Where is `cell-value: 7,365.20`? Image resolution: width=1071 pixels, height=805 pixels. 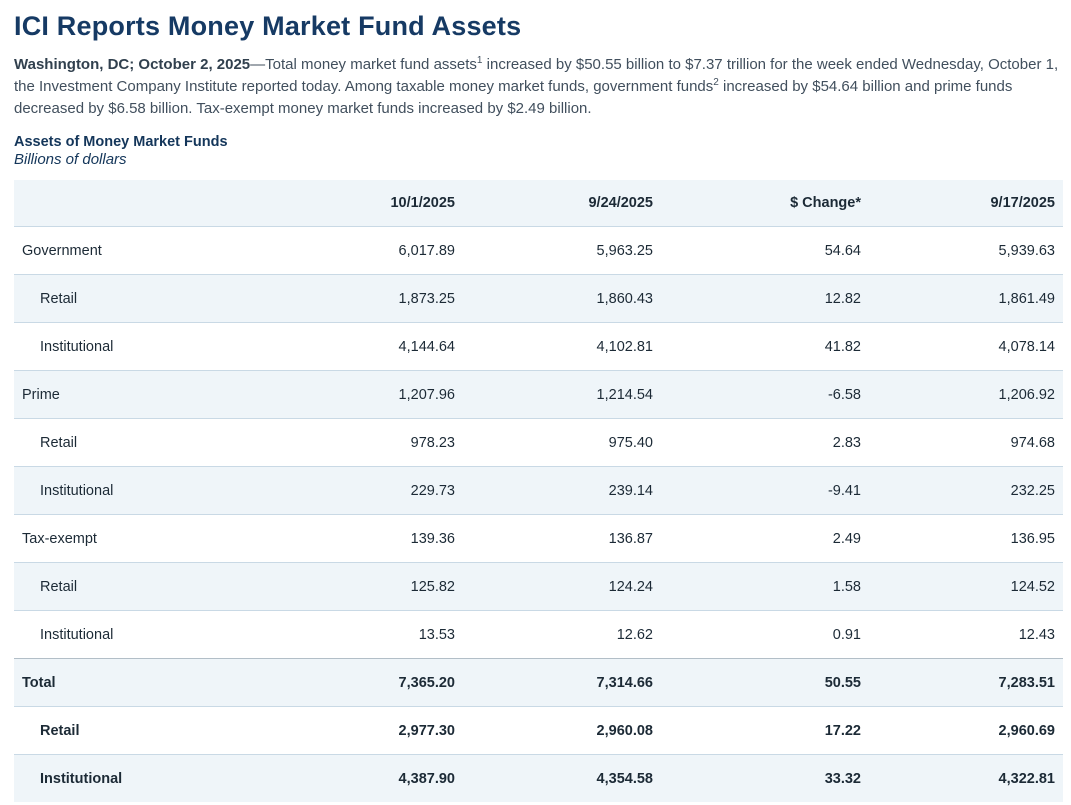
cell-value: 7,365.20 is located at coordinates (369, 682).